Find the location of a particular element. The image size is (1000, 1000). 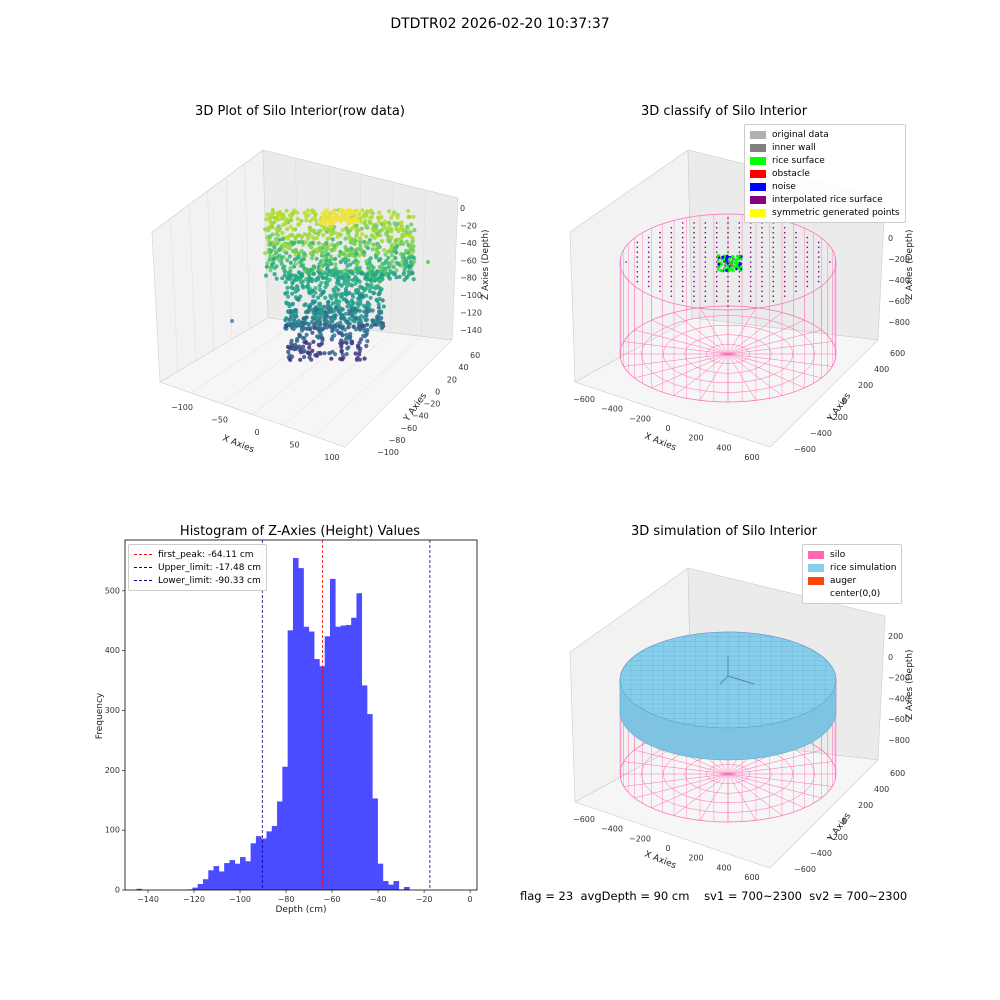

simulation-y-tick: 400 is located at coordinates (881, 789).